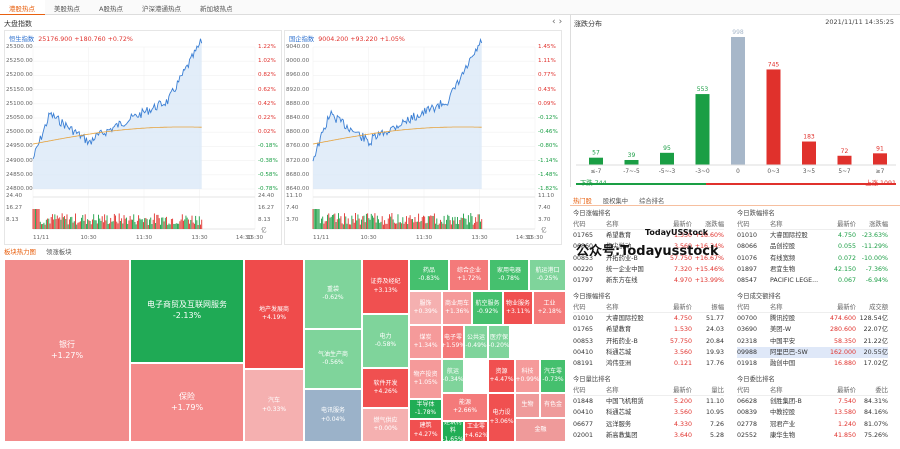 The width and height of the screenshot is (900, 449). What do you see at coordinates (333, 294) in the screenshot?
I see `sector-cell: 重袋 -0.62%` at bounding box center [333, 294].